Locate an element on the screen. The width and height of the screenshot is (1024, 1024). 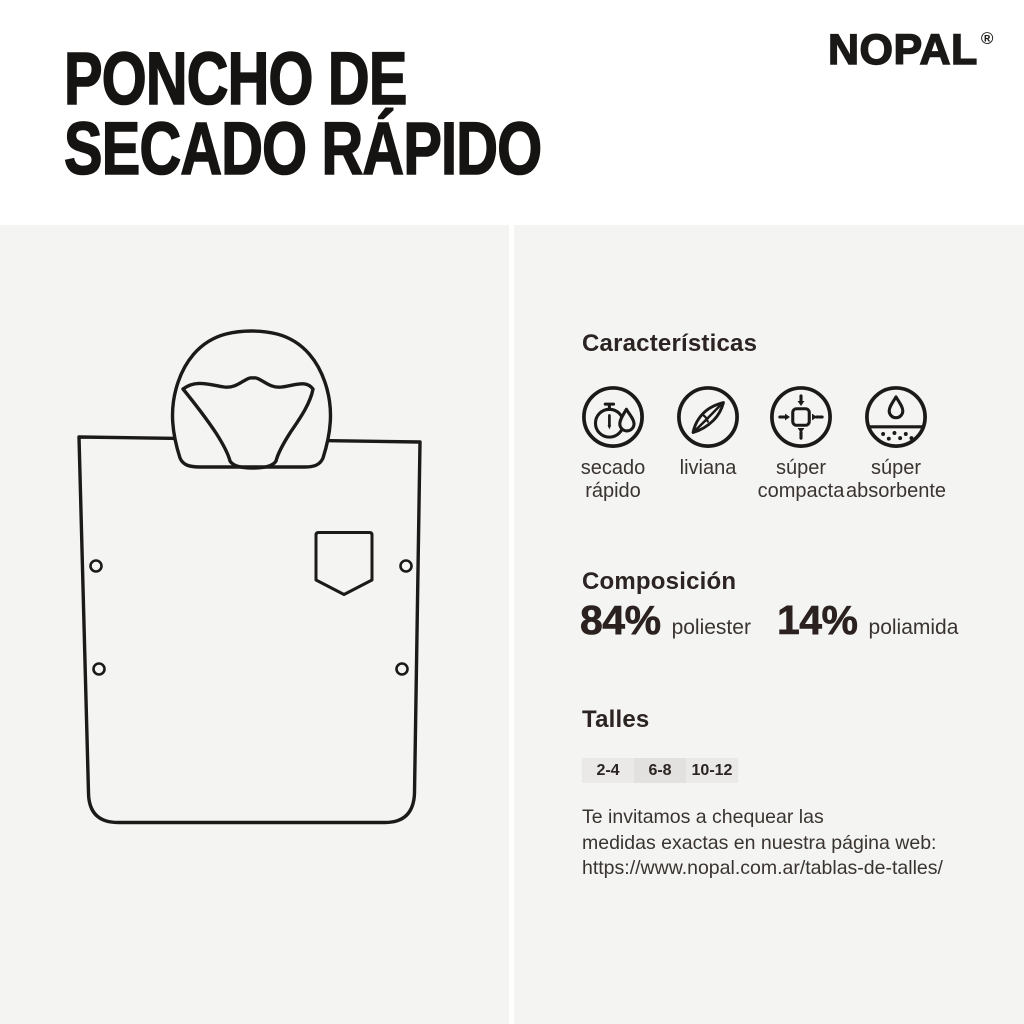
page-title: PONCHO DE SECADO RÁPIDO is located at coordinates (302, 114).